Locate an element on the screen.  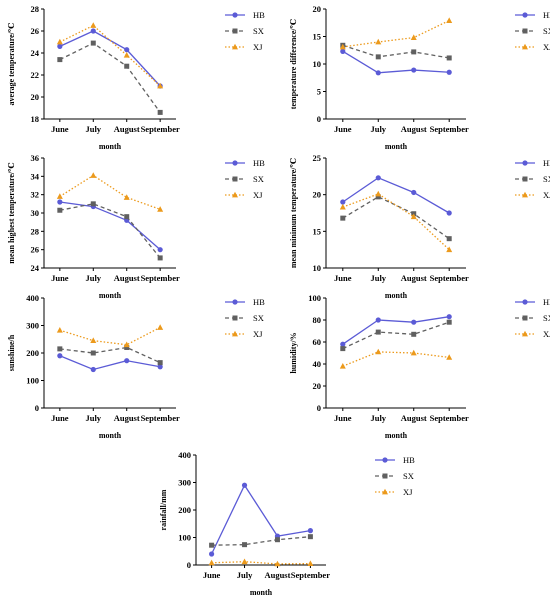
y-tick-label: 36 is located at coordinates (35, 158).